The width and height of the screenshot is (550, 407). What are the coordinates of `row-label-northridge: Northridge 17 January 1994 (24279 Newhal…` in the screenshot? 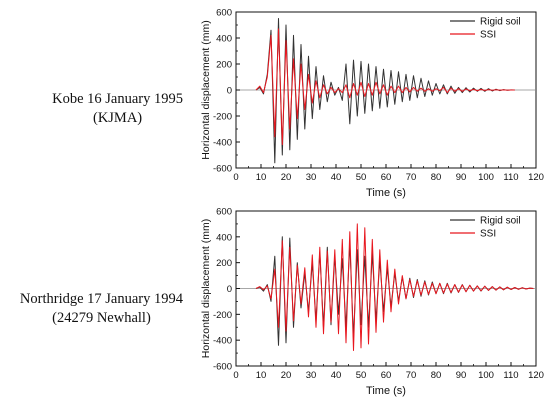 It's located at (101, 309).